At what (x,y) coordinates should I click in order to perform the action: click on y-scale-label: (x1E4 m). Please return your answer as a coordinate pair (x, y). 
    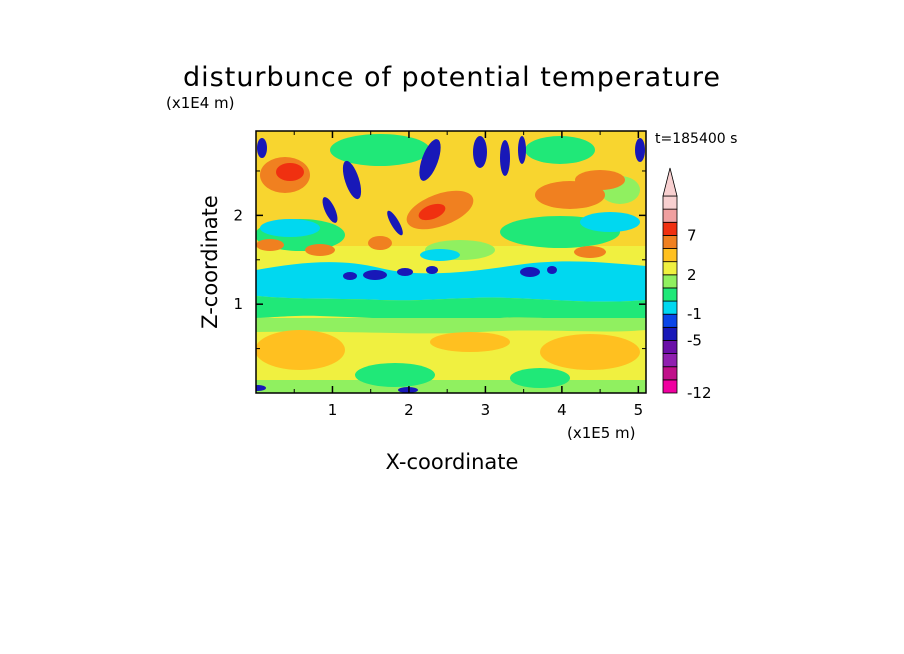
    Looking at the image, I should click on (200, 103).